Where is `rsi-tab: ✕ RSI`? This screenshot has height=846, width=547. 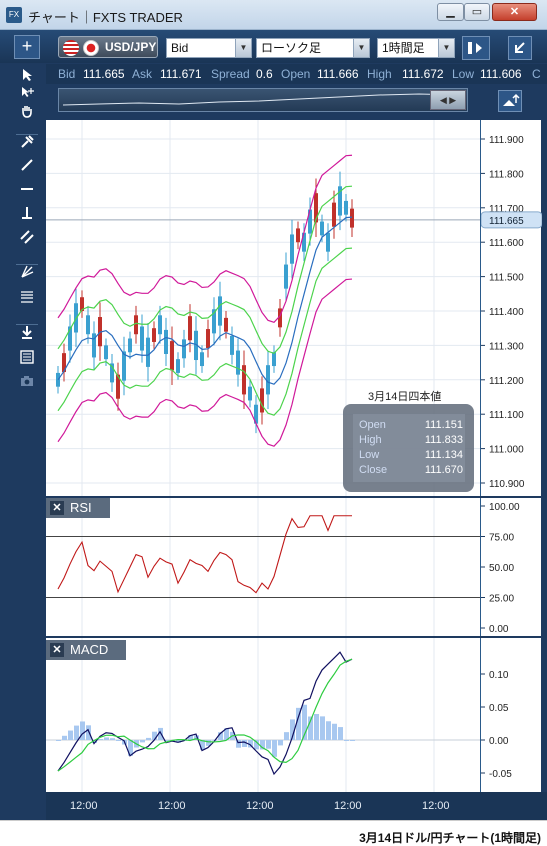
rsi-tab: ✕ RSI is located at coordinates (78, 508).